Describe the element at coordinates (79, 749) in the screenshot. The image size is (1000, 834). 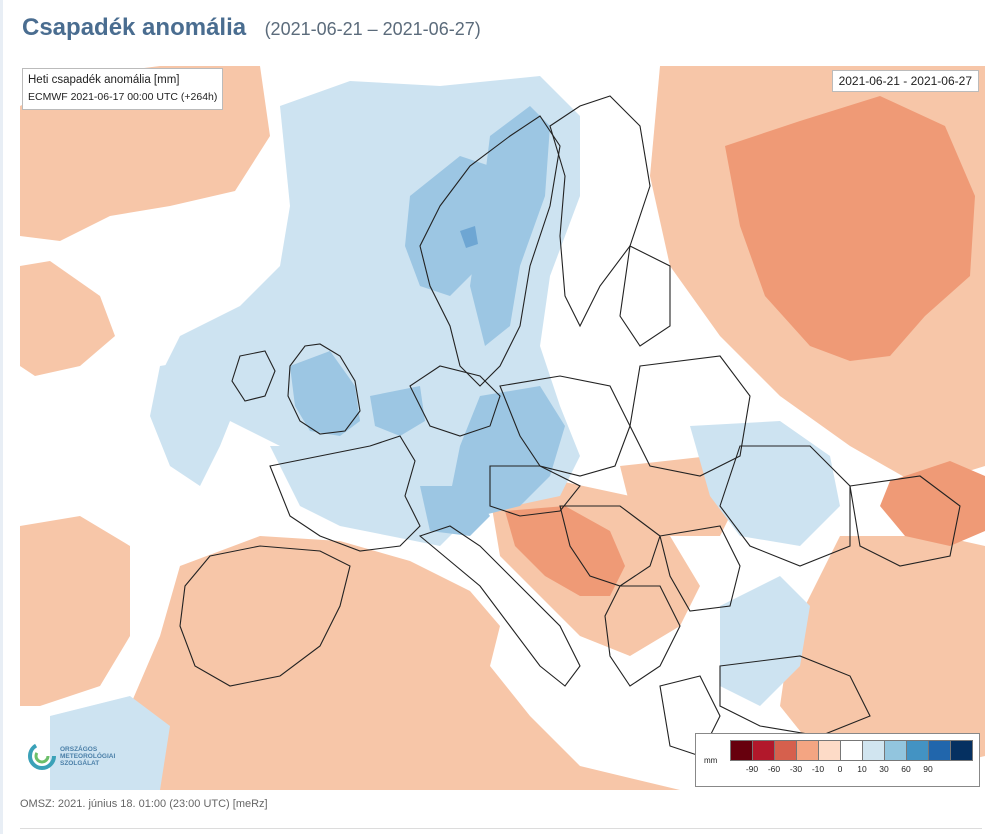
I see `logo-line-1: ORSZÁGOS` at that location.